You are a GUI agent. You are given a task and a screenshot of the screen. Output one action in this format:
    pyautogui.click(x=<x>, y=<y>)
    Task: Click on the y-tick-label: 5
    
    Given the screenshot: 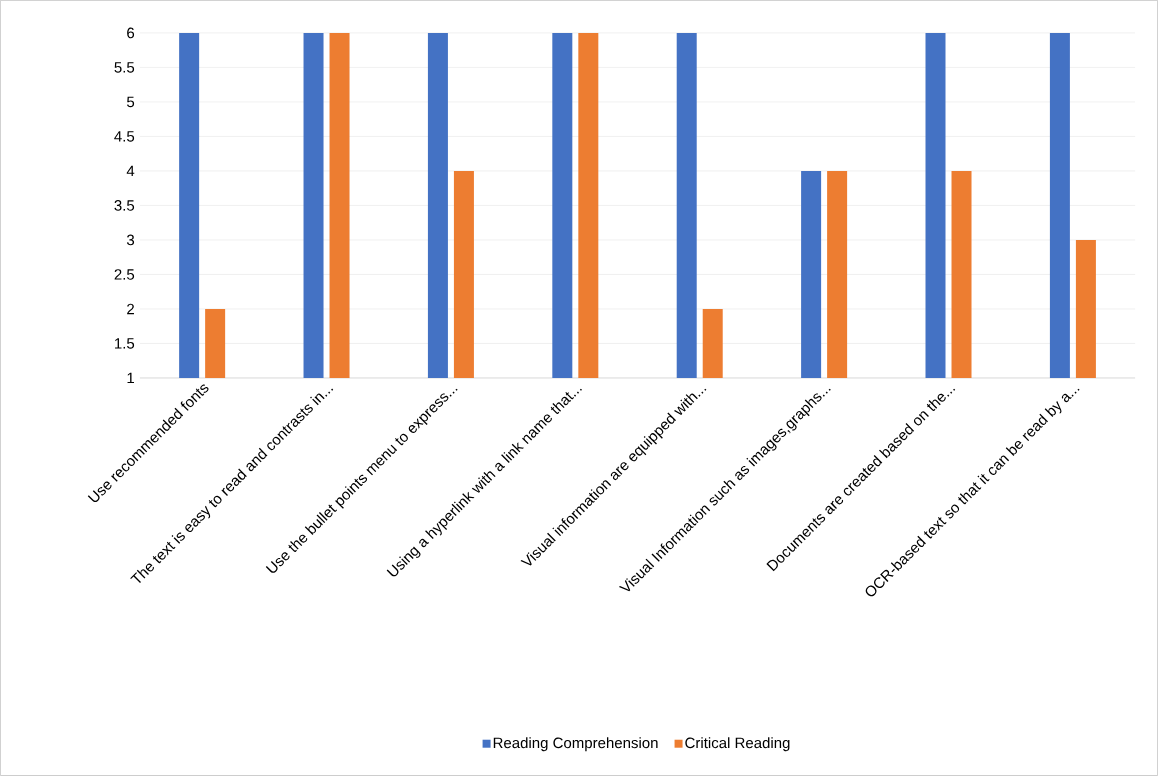 What is the action you would take?
    pyautogui.click(x=130, y=102)
    